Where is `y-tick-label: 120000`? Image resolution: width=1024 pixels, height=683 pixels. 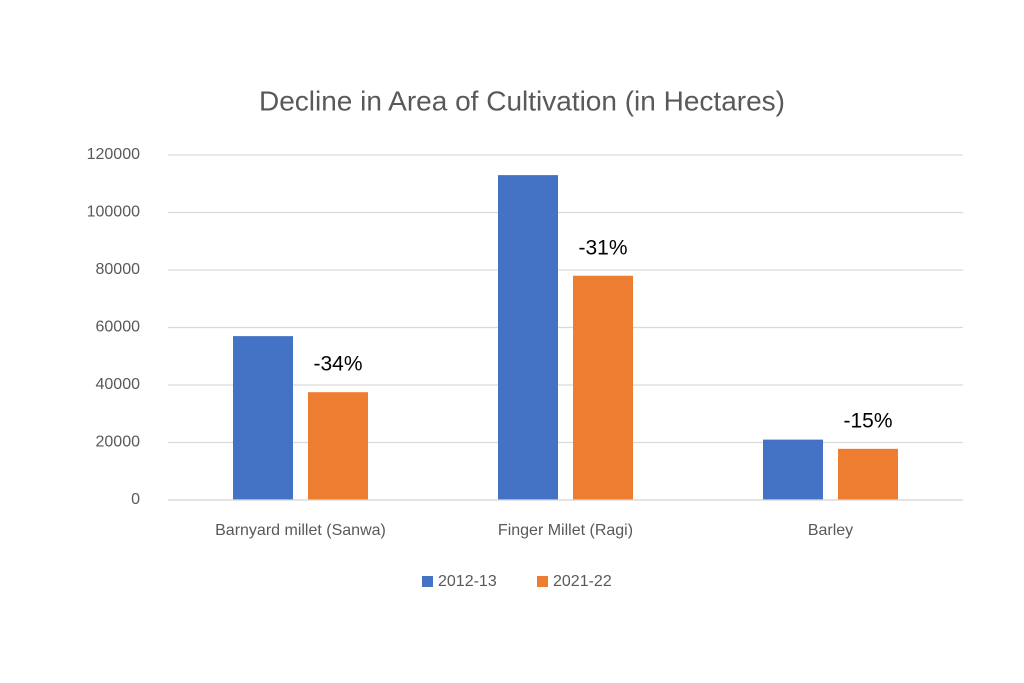
y-tick-label: 120000 is located at coordinates (113, 154).